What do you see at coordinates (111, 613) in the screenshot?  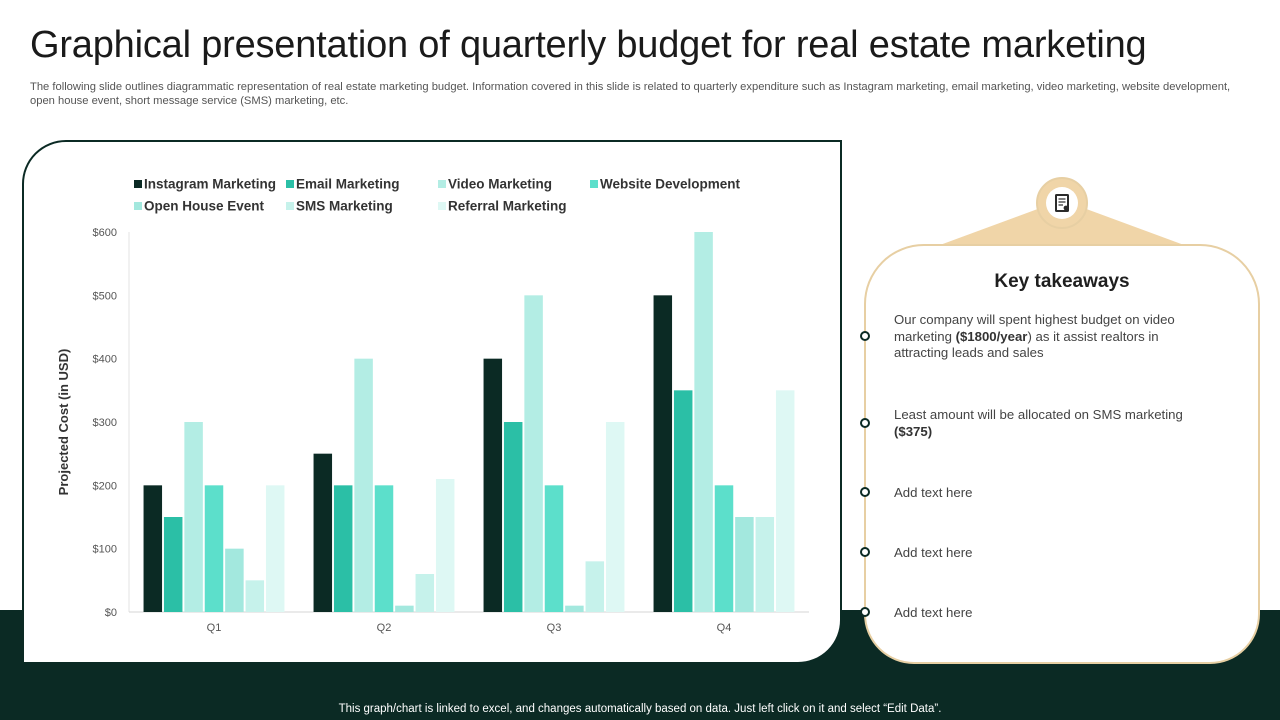 I see `y-tick-label: $0` at bounding box center [111, 613].